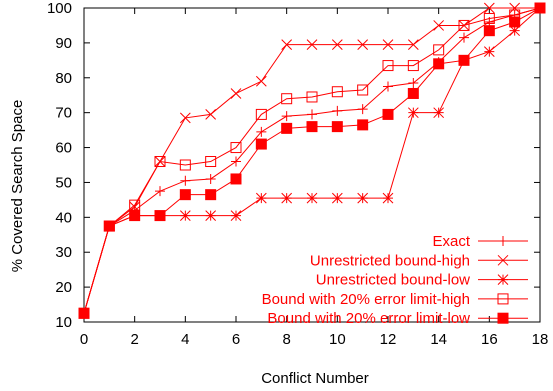  What do you see at coordinates (63, 113) in the screenshot?
I see `y-tick-label: 70` at bounding box center [63, 113].